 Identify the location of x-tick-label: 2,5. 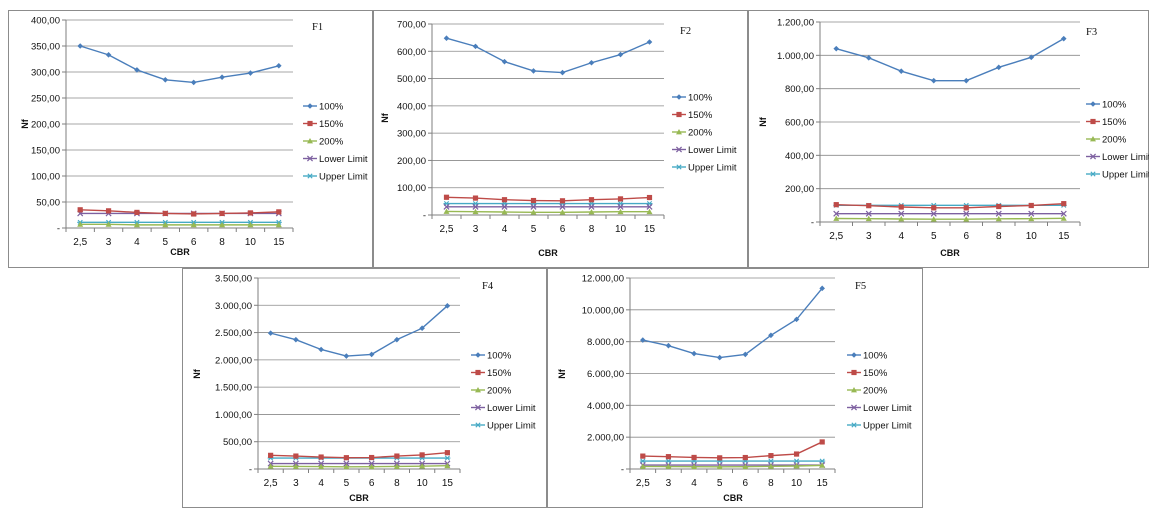
(271, 483).